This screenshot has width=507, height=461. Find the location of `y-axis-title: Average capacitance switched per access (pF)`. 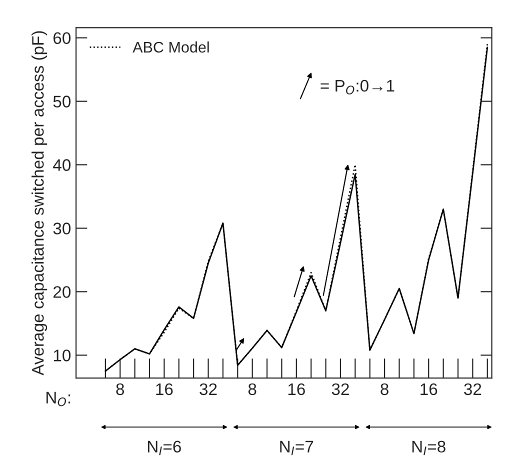

y-axis-title: Average capacitance switched per access (pF) is located at coordinates (40, 203).